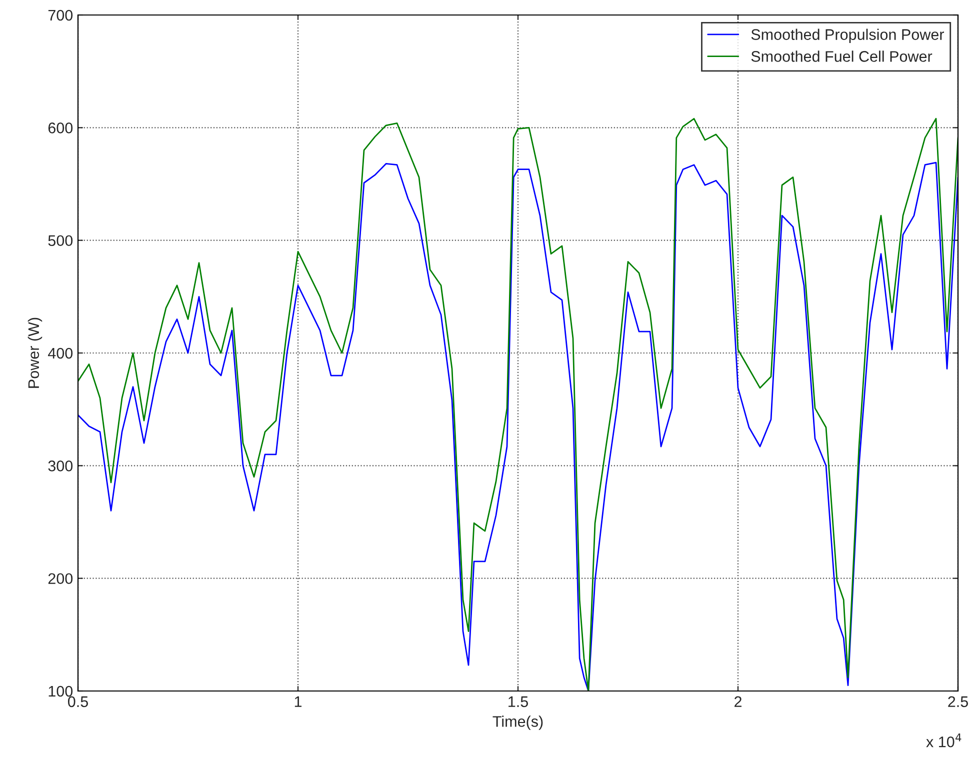  What do you see at coordinates (60, 15) in the screenshot?
I see `y-tick-label: 700` at bounding box center [60, 15].